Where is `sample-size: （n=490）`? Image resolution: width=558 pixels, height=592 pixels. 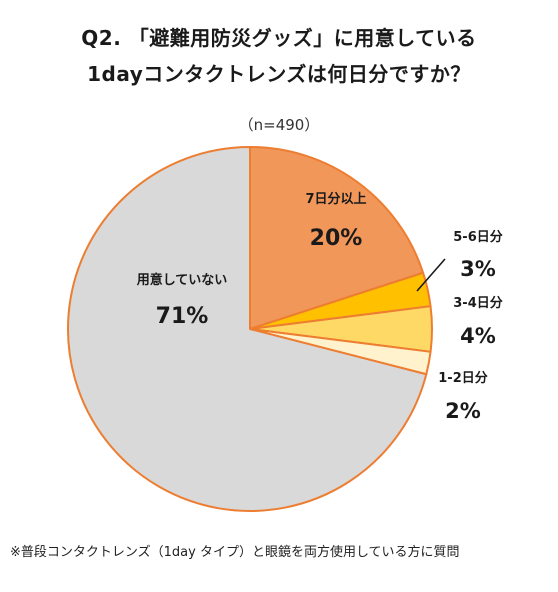 sample-size: （n=490） is located at coordinates (279, 125).